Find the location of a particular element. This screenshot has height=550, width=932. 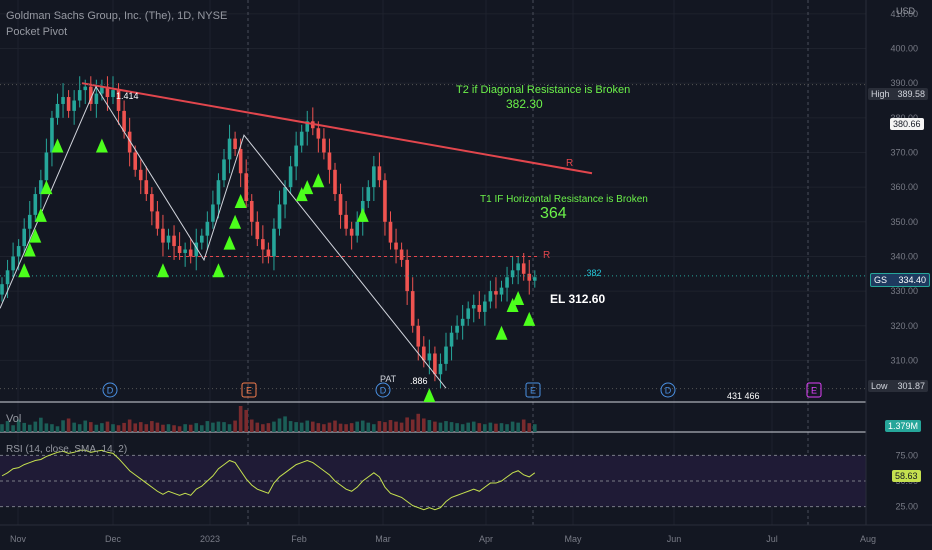

price-tick-label: 380.00 is located at coordinates (904, 118).